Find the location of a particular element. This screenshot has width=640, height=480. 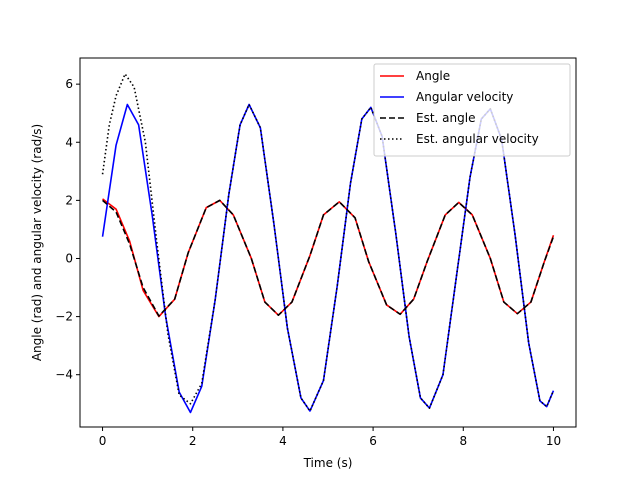

x-axis-label: Time (s) is located at coordinates (328, 463).